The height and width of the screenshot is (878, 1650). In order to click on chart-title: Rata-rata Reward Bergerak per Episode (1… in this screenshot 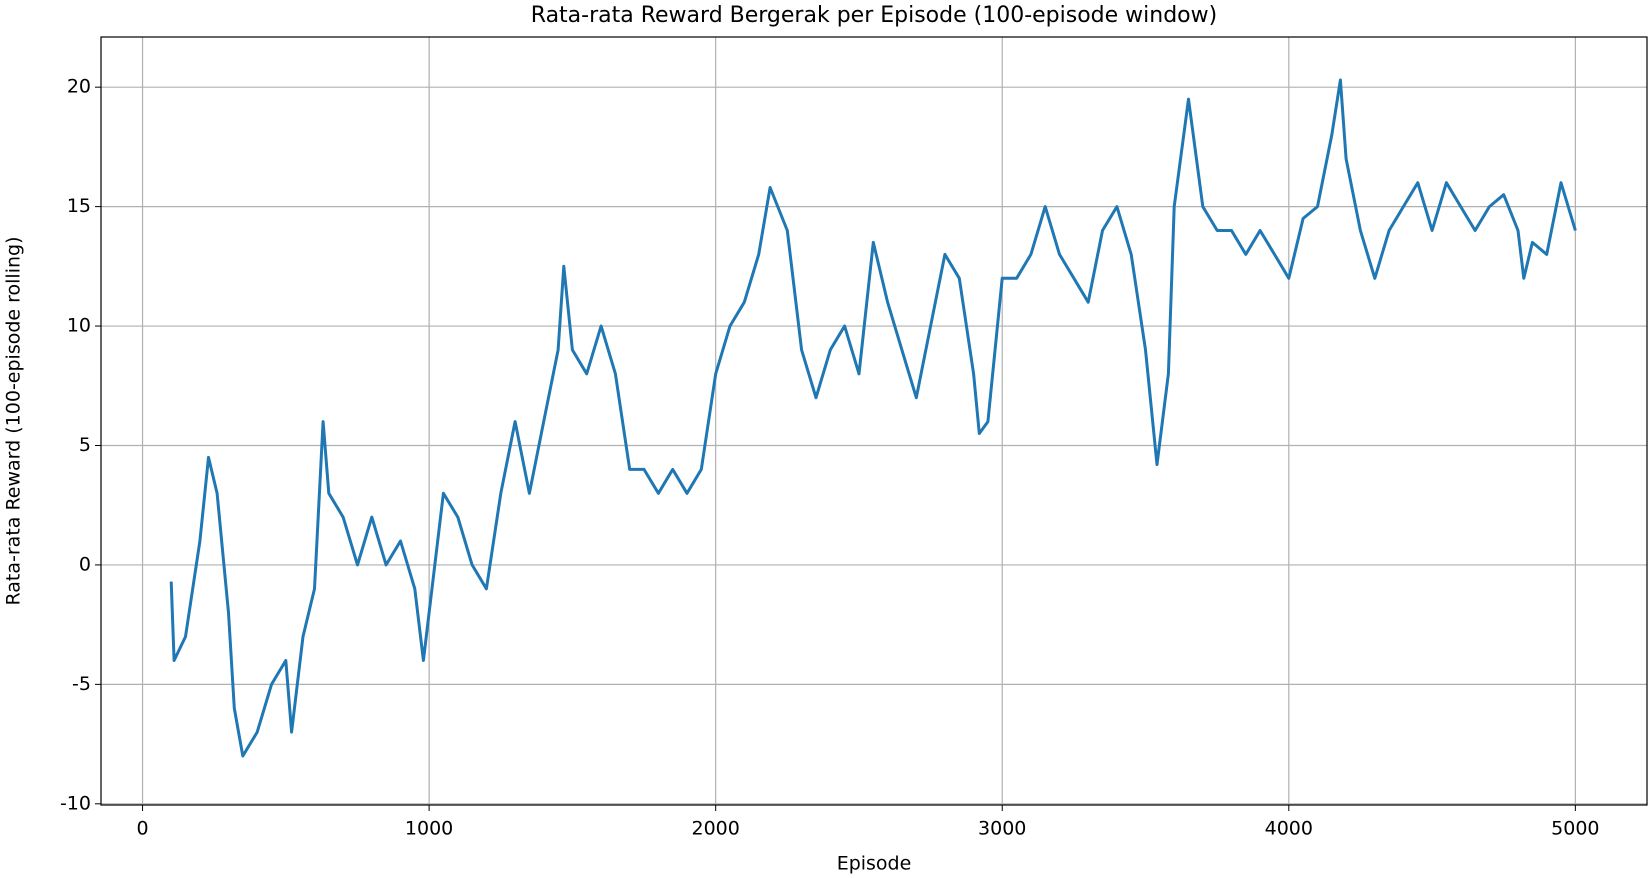, I will do `click(874, 15)`.